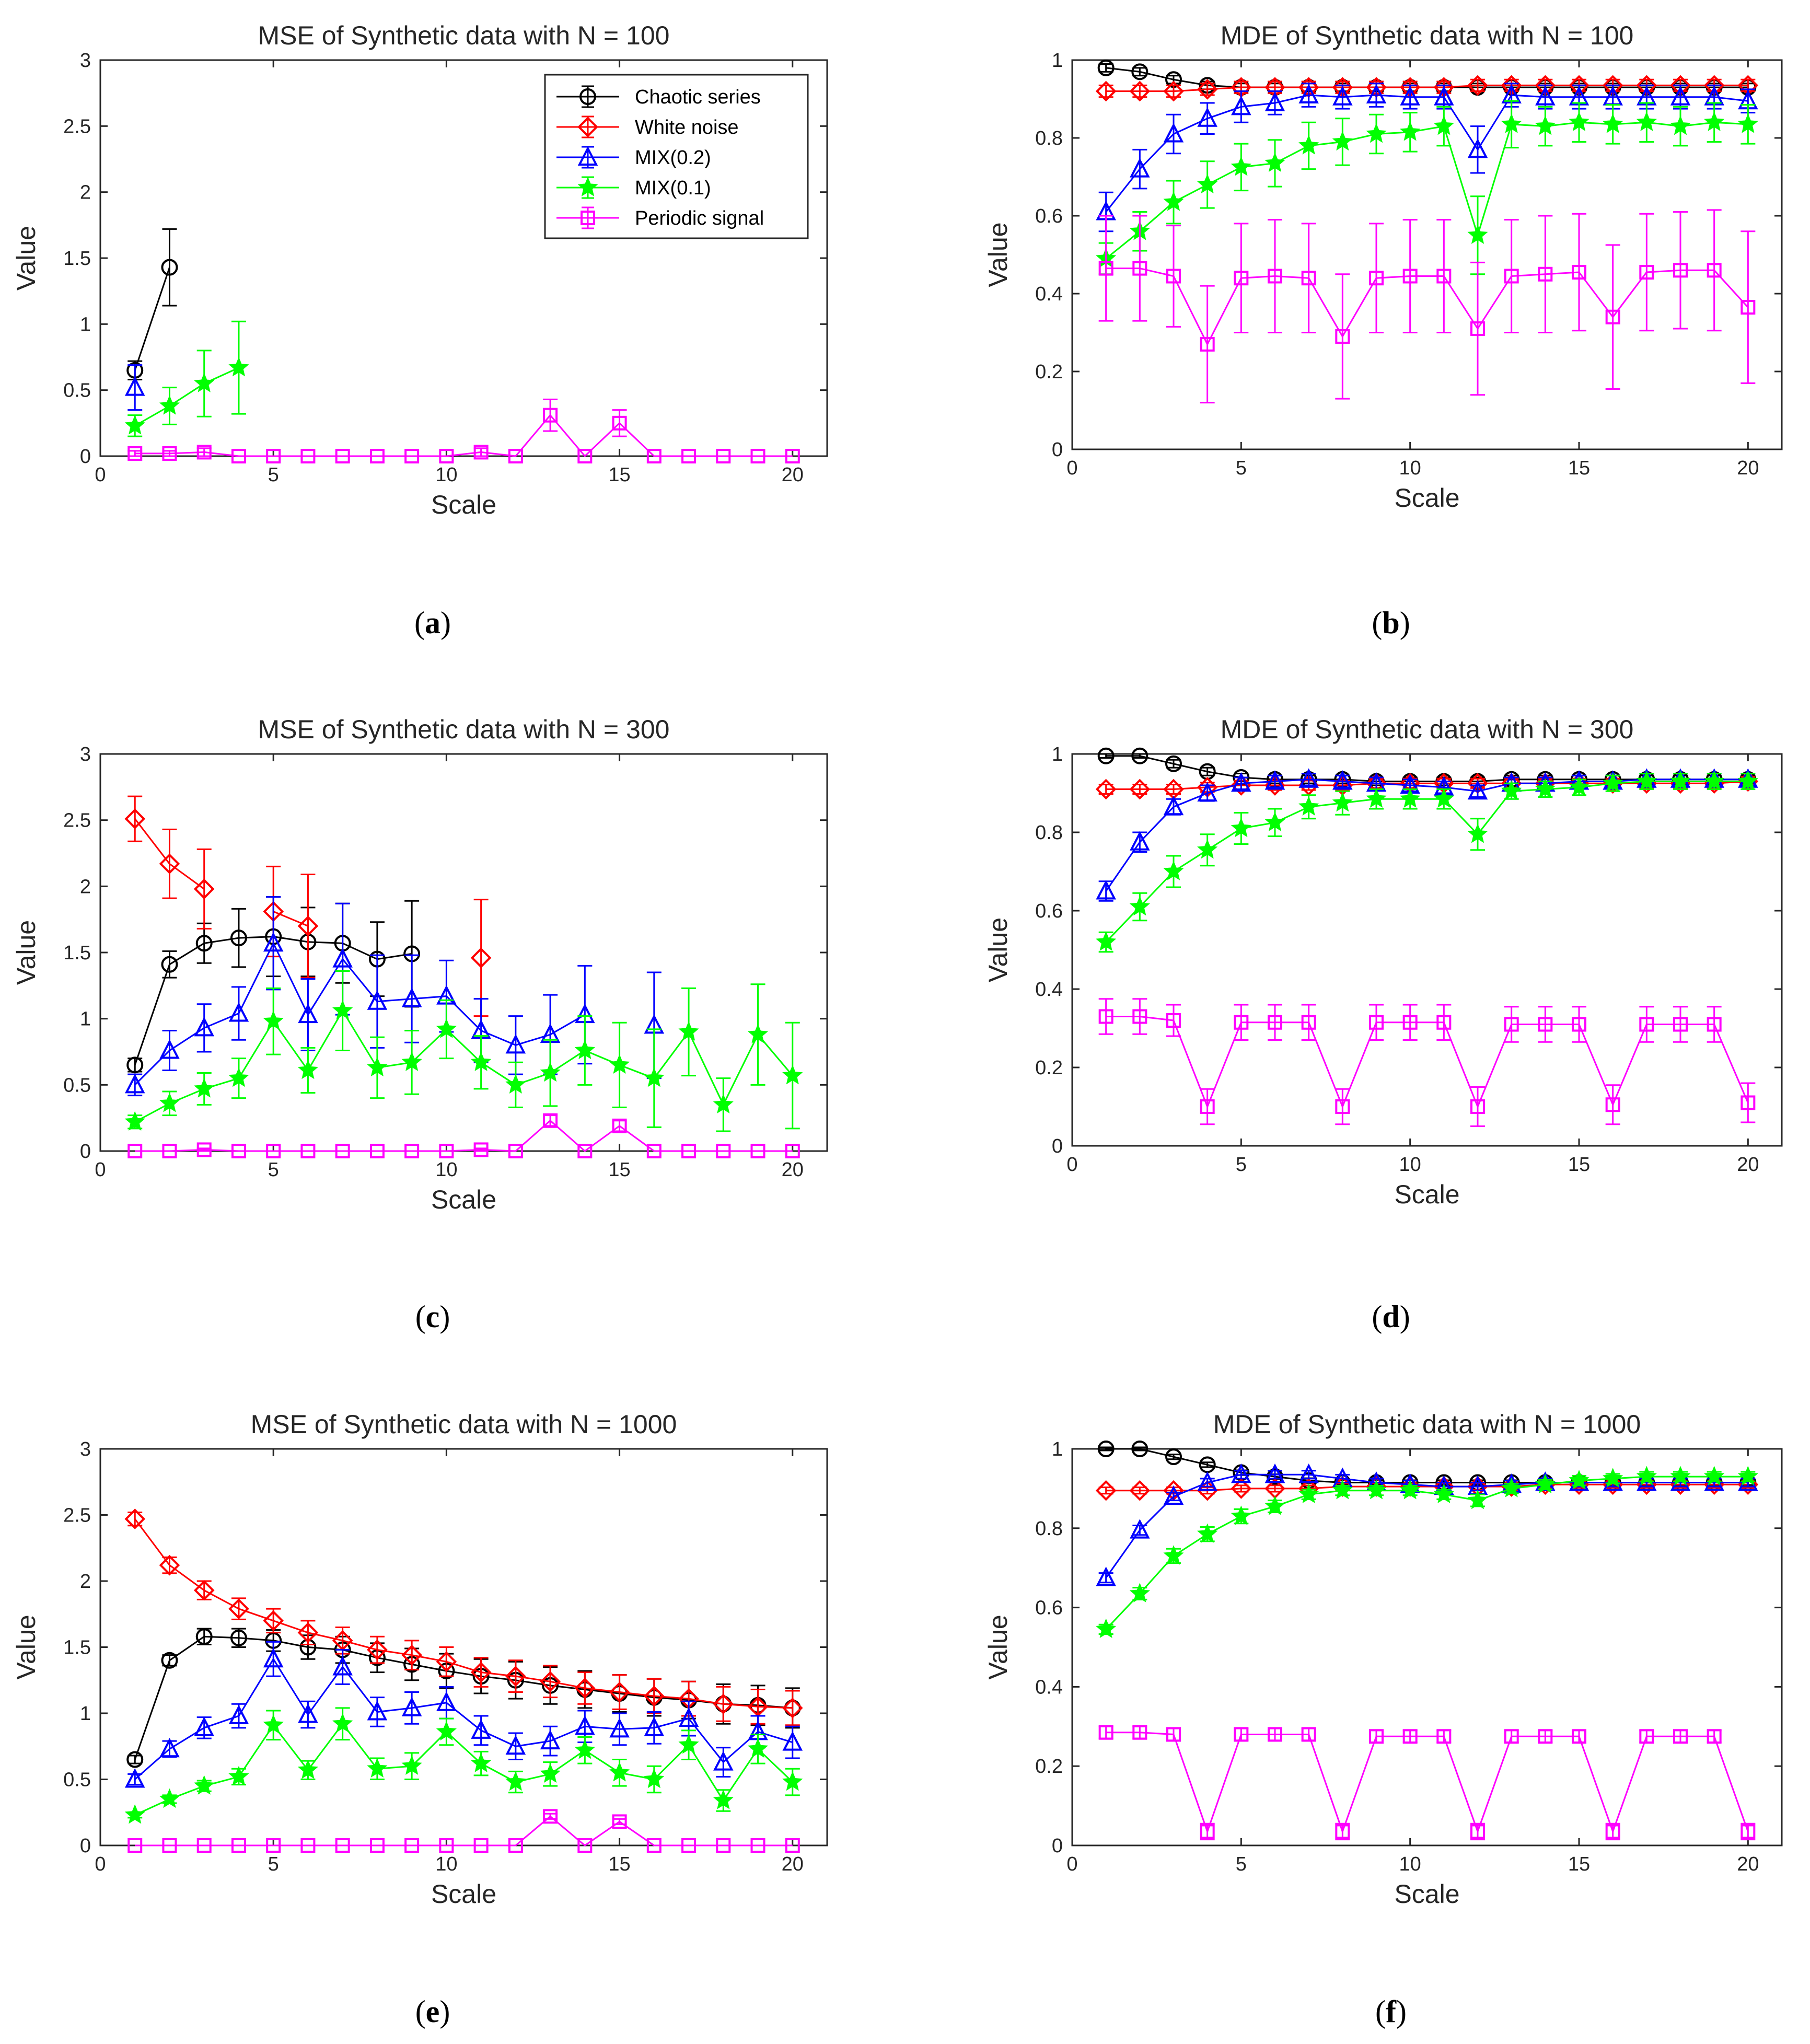 This screenshot has height=2044, width=1810. Describe the element at coordinates (433, 623) in the screenshot. I see `panel-caption: (a)` at that location.